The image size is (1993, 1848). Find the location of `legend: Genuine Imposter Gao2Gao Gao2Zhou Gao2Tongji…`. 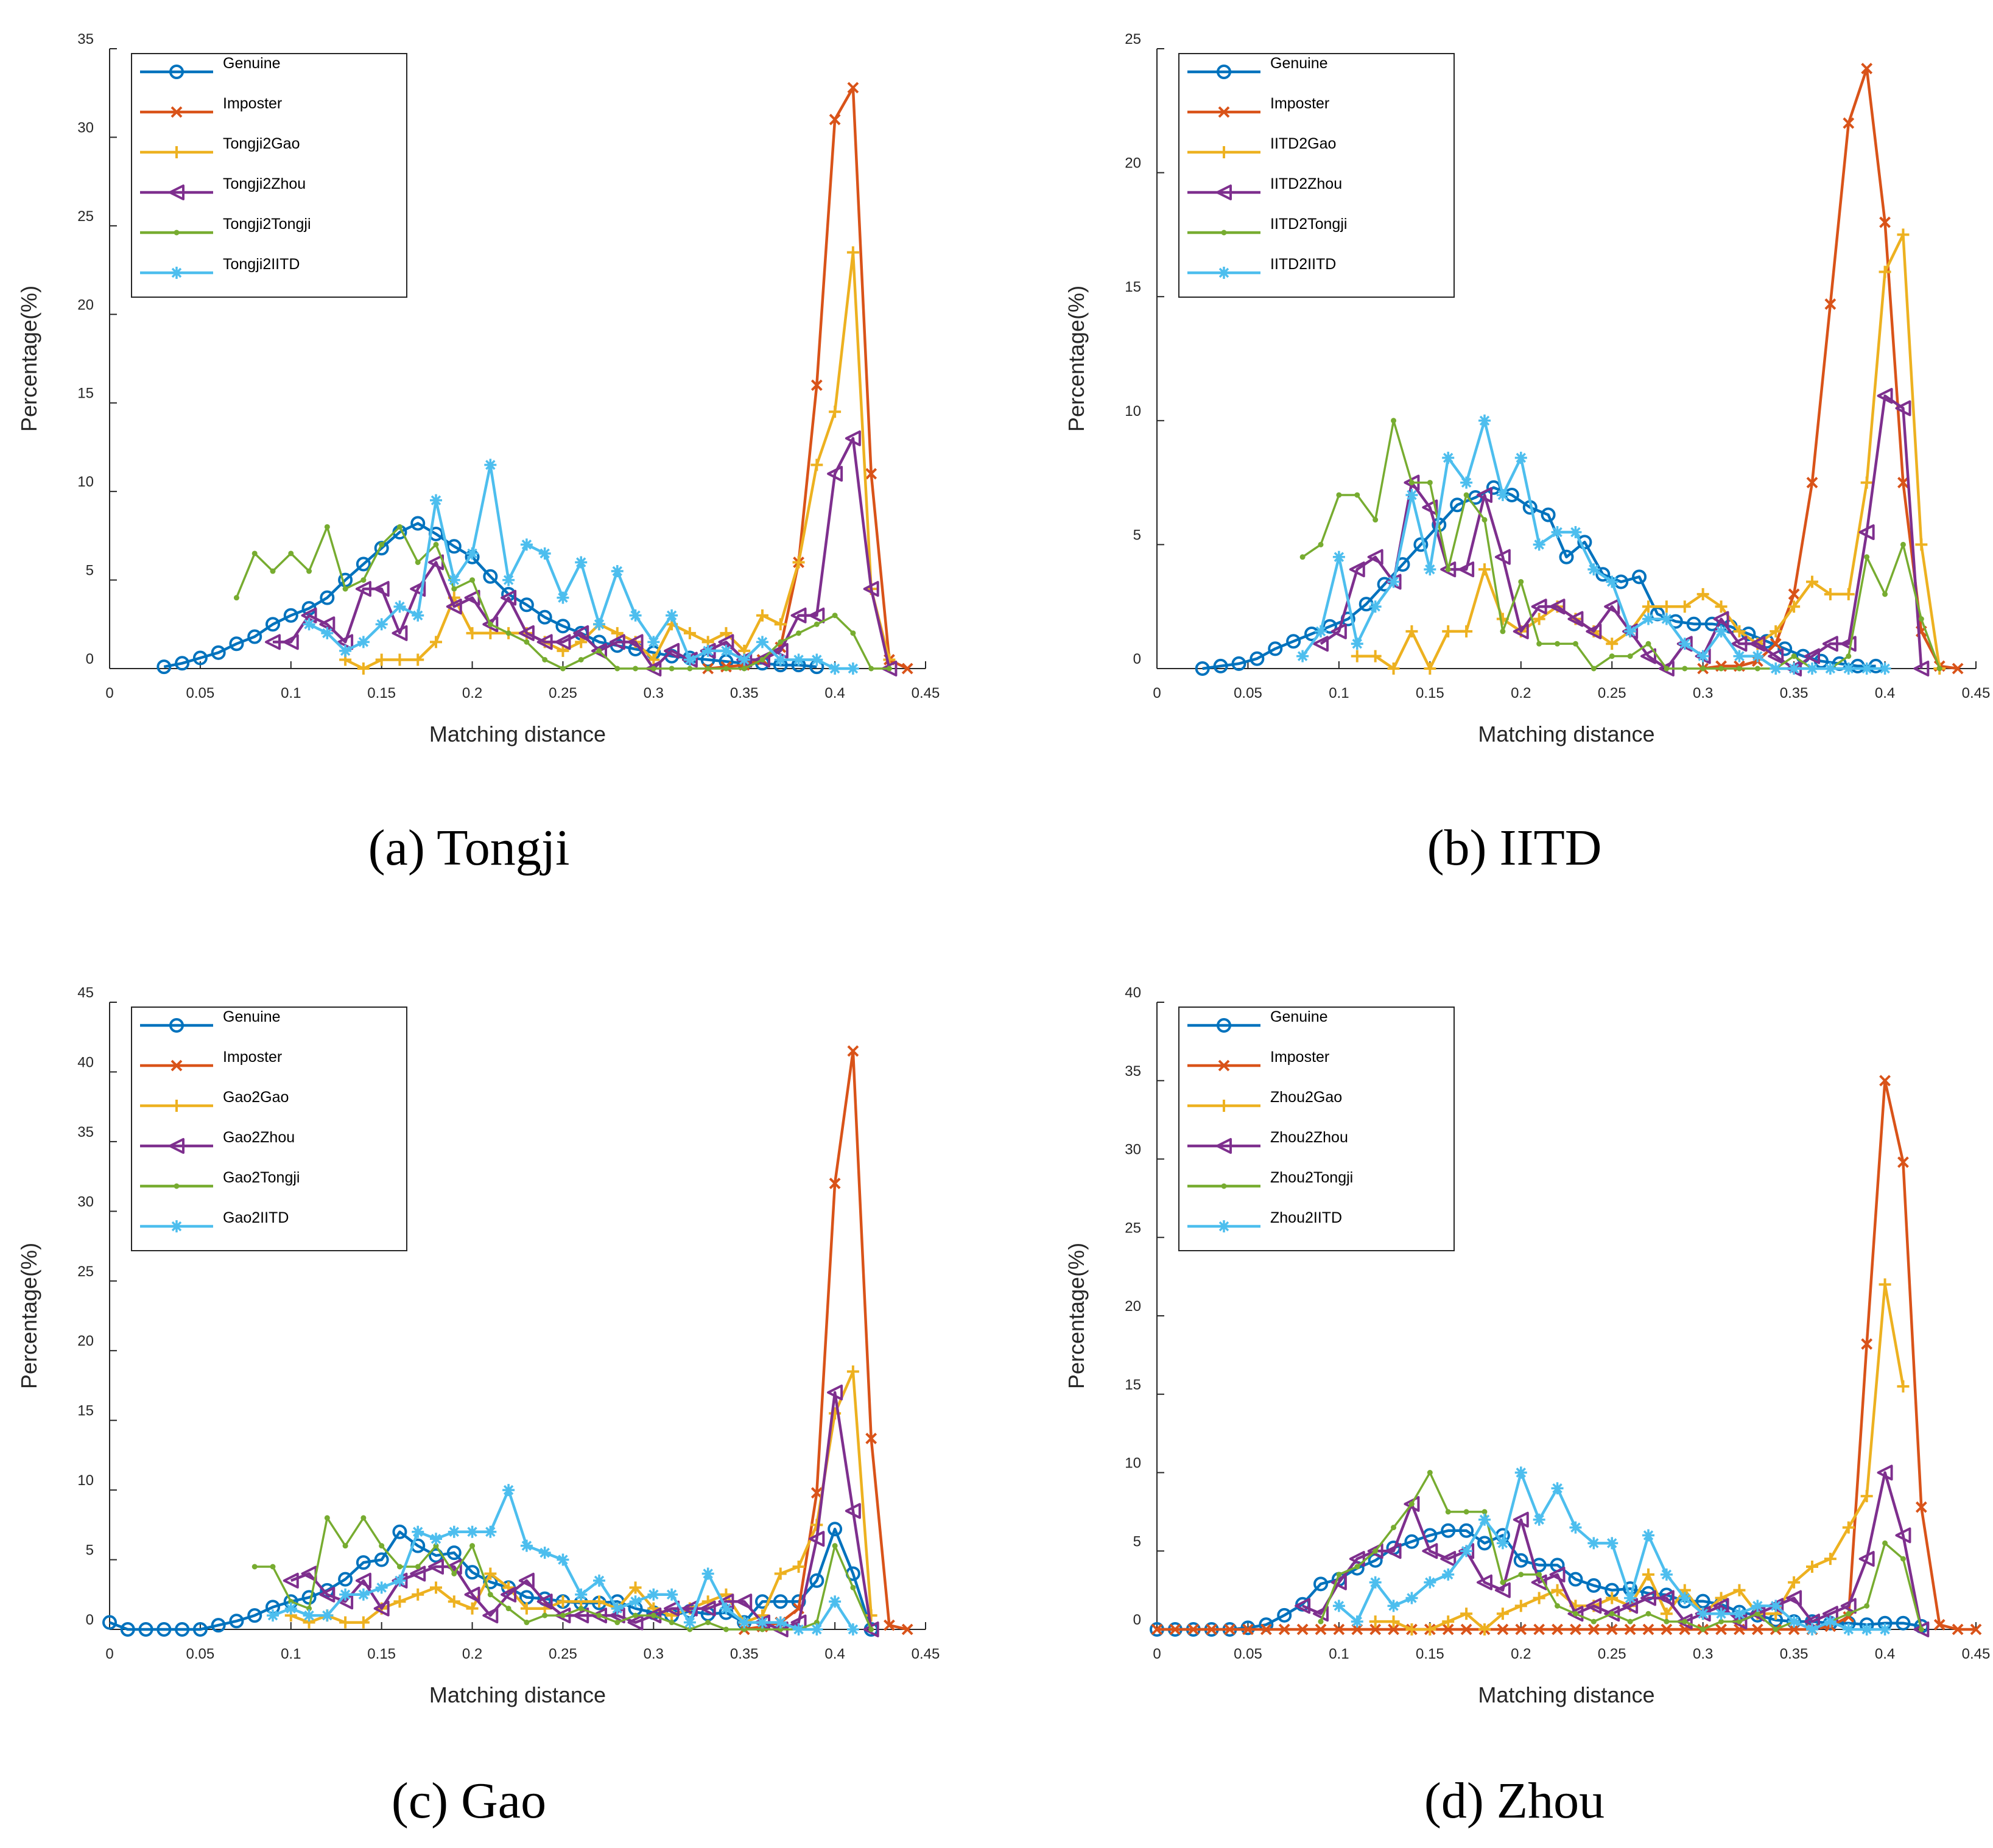

legend: Genuine Imposter Gao2Gao Gao2Zhou Gao2Tongji… is located at coordinates (269, 1129).